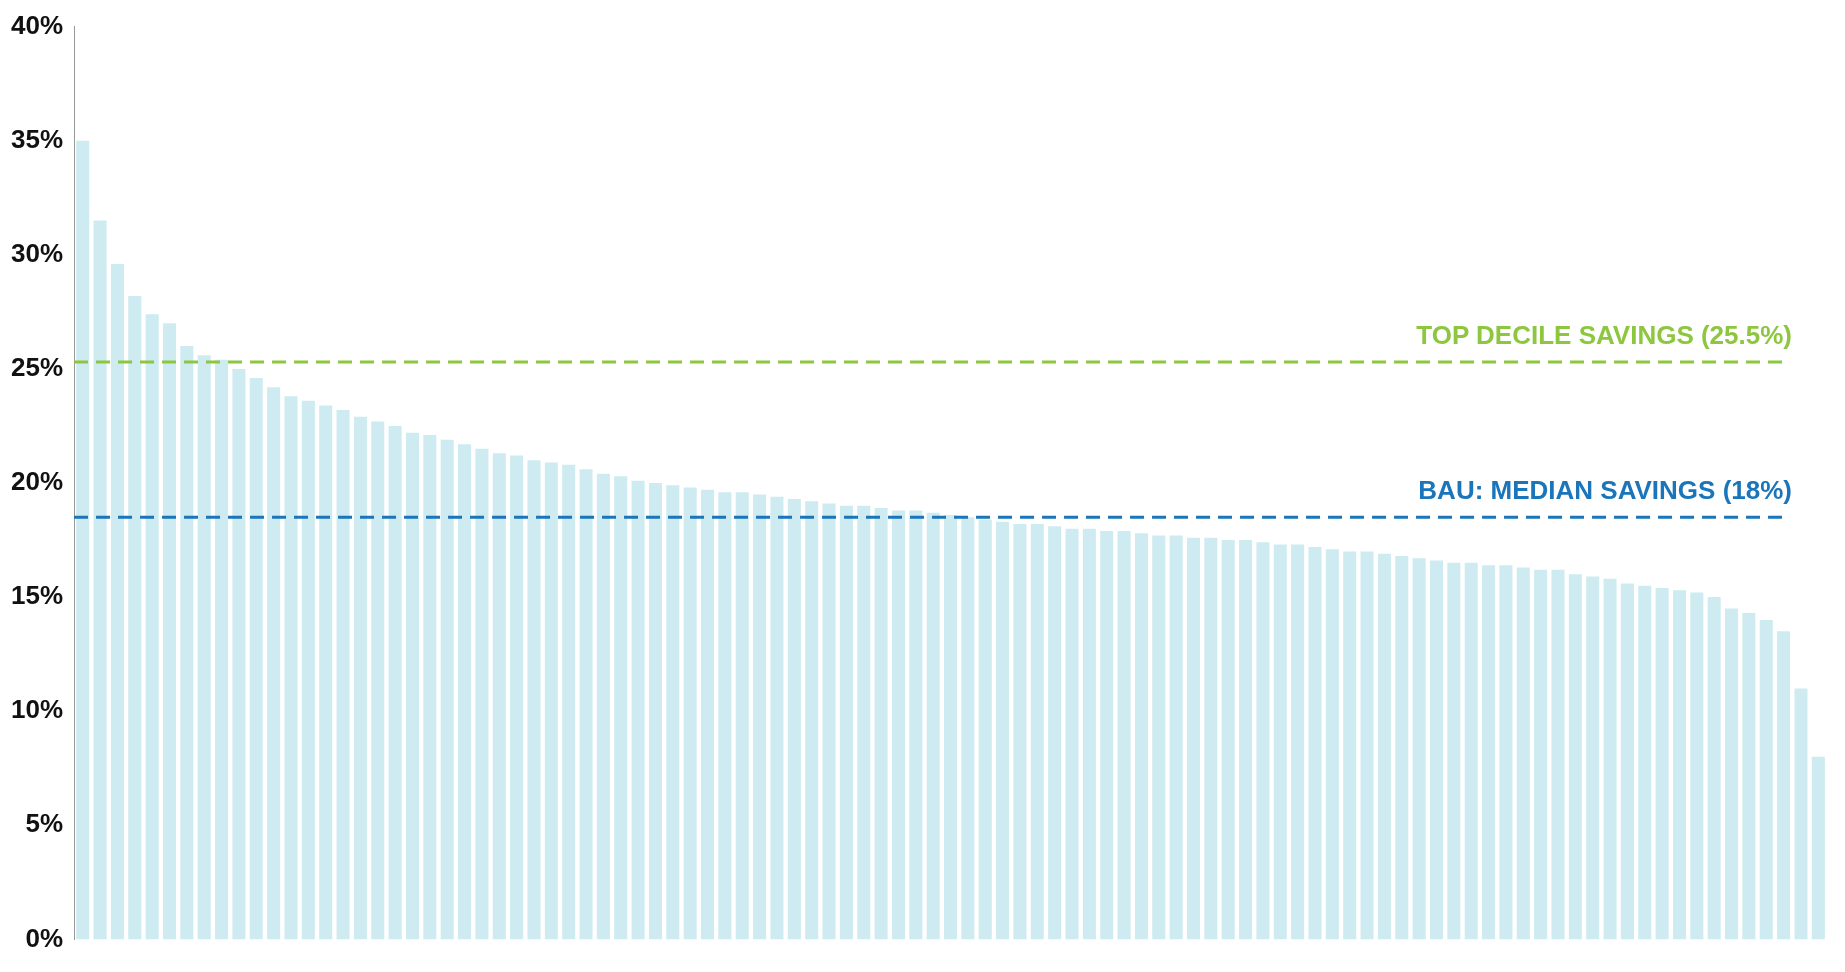  Describe the element at coordinates (37, 481) in the screenshot. I see `y-tick-label: 20%` at that location.